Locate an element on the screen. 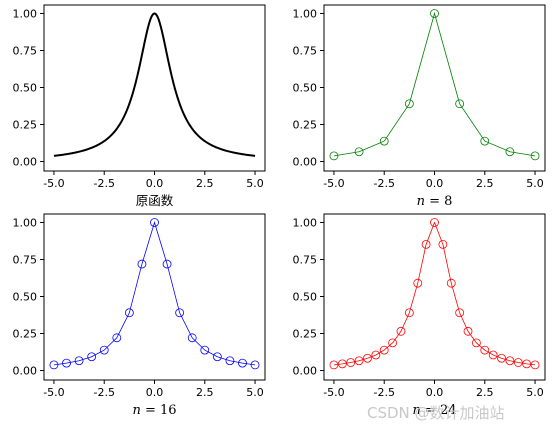  x-axis-label: n = 8 is located at coordinates (435, 201).